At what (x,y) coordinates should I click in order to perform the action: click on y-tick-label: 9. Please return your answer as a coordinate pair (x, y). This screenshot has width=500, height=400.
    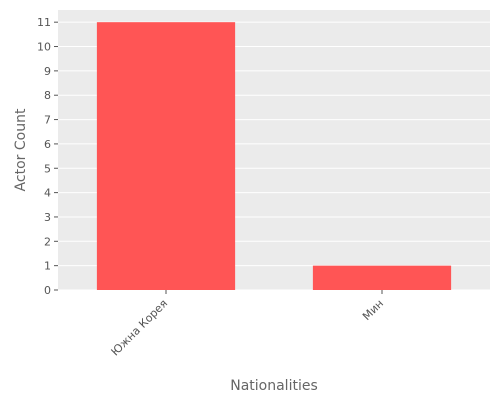
    Looking at the image, I should click on (47, 71).